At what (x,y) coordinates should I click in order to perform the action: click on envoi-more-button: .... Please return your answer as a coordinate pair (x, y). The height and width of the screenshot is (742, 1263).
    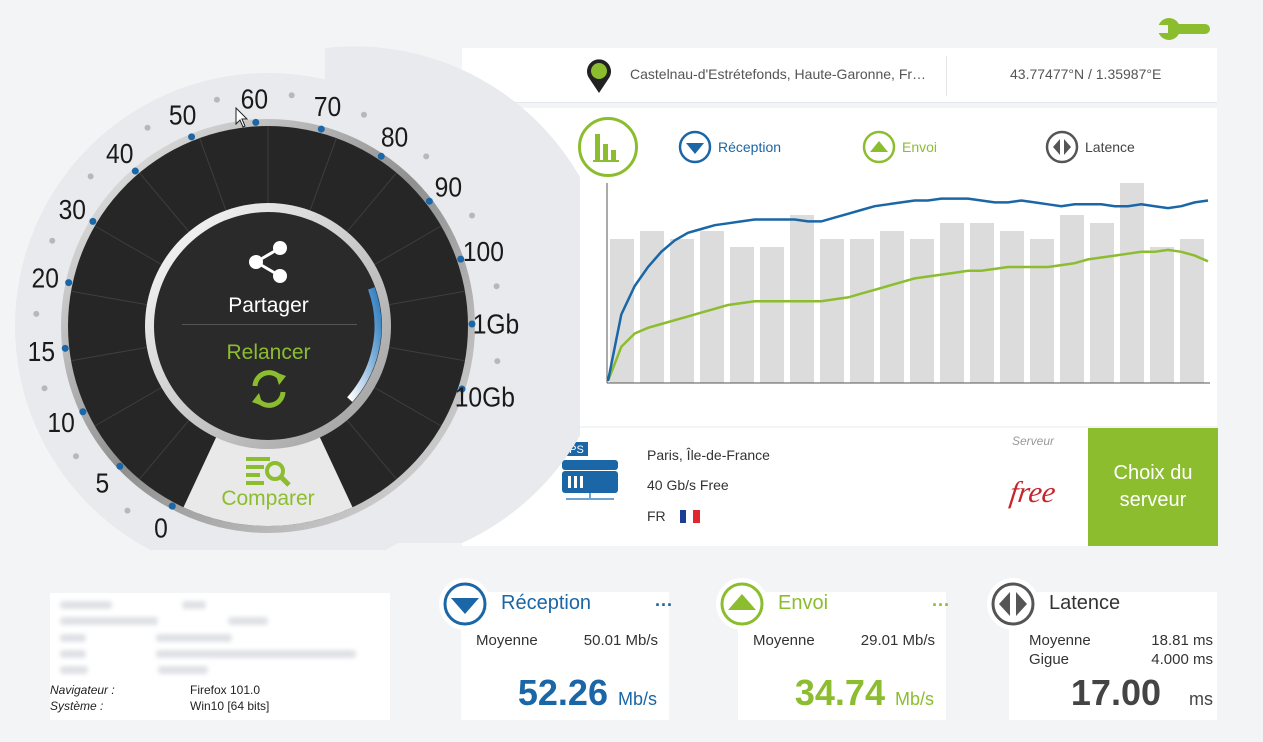
    Looking at the image, I should click on (940, 600).